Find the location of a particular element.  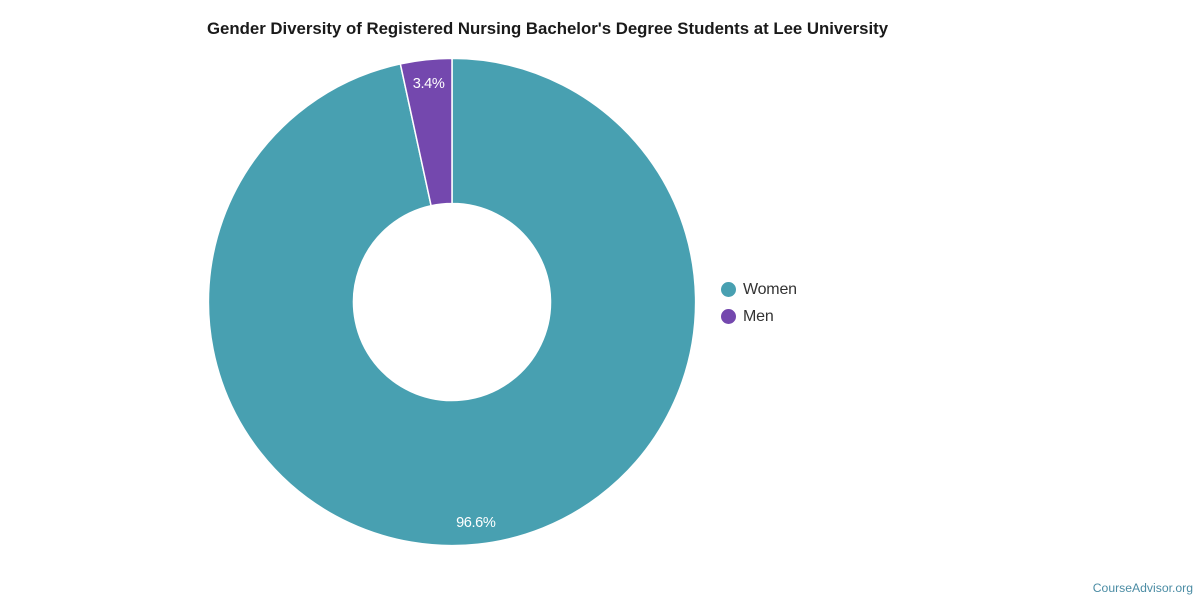

svg-text: 96.6% is located at coordinates (476, 523).